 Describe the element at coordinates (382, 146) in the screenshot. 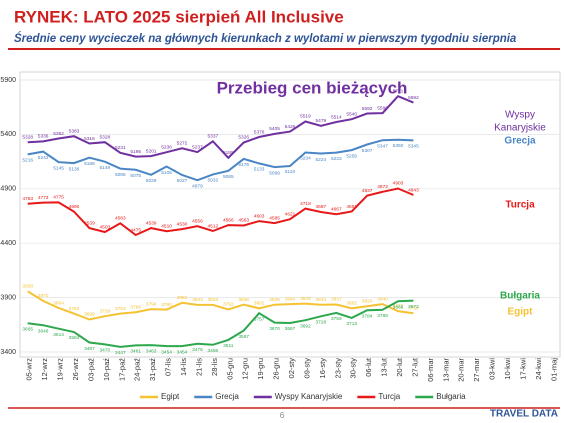

I see `data-label: 5347` at that location.